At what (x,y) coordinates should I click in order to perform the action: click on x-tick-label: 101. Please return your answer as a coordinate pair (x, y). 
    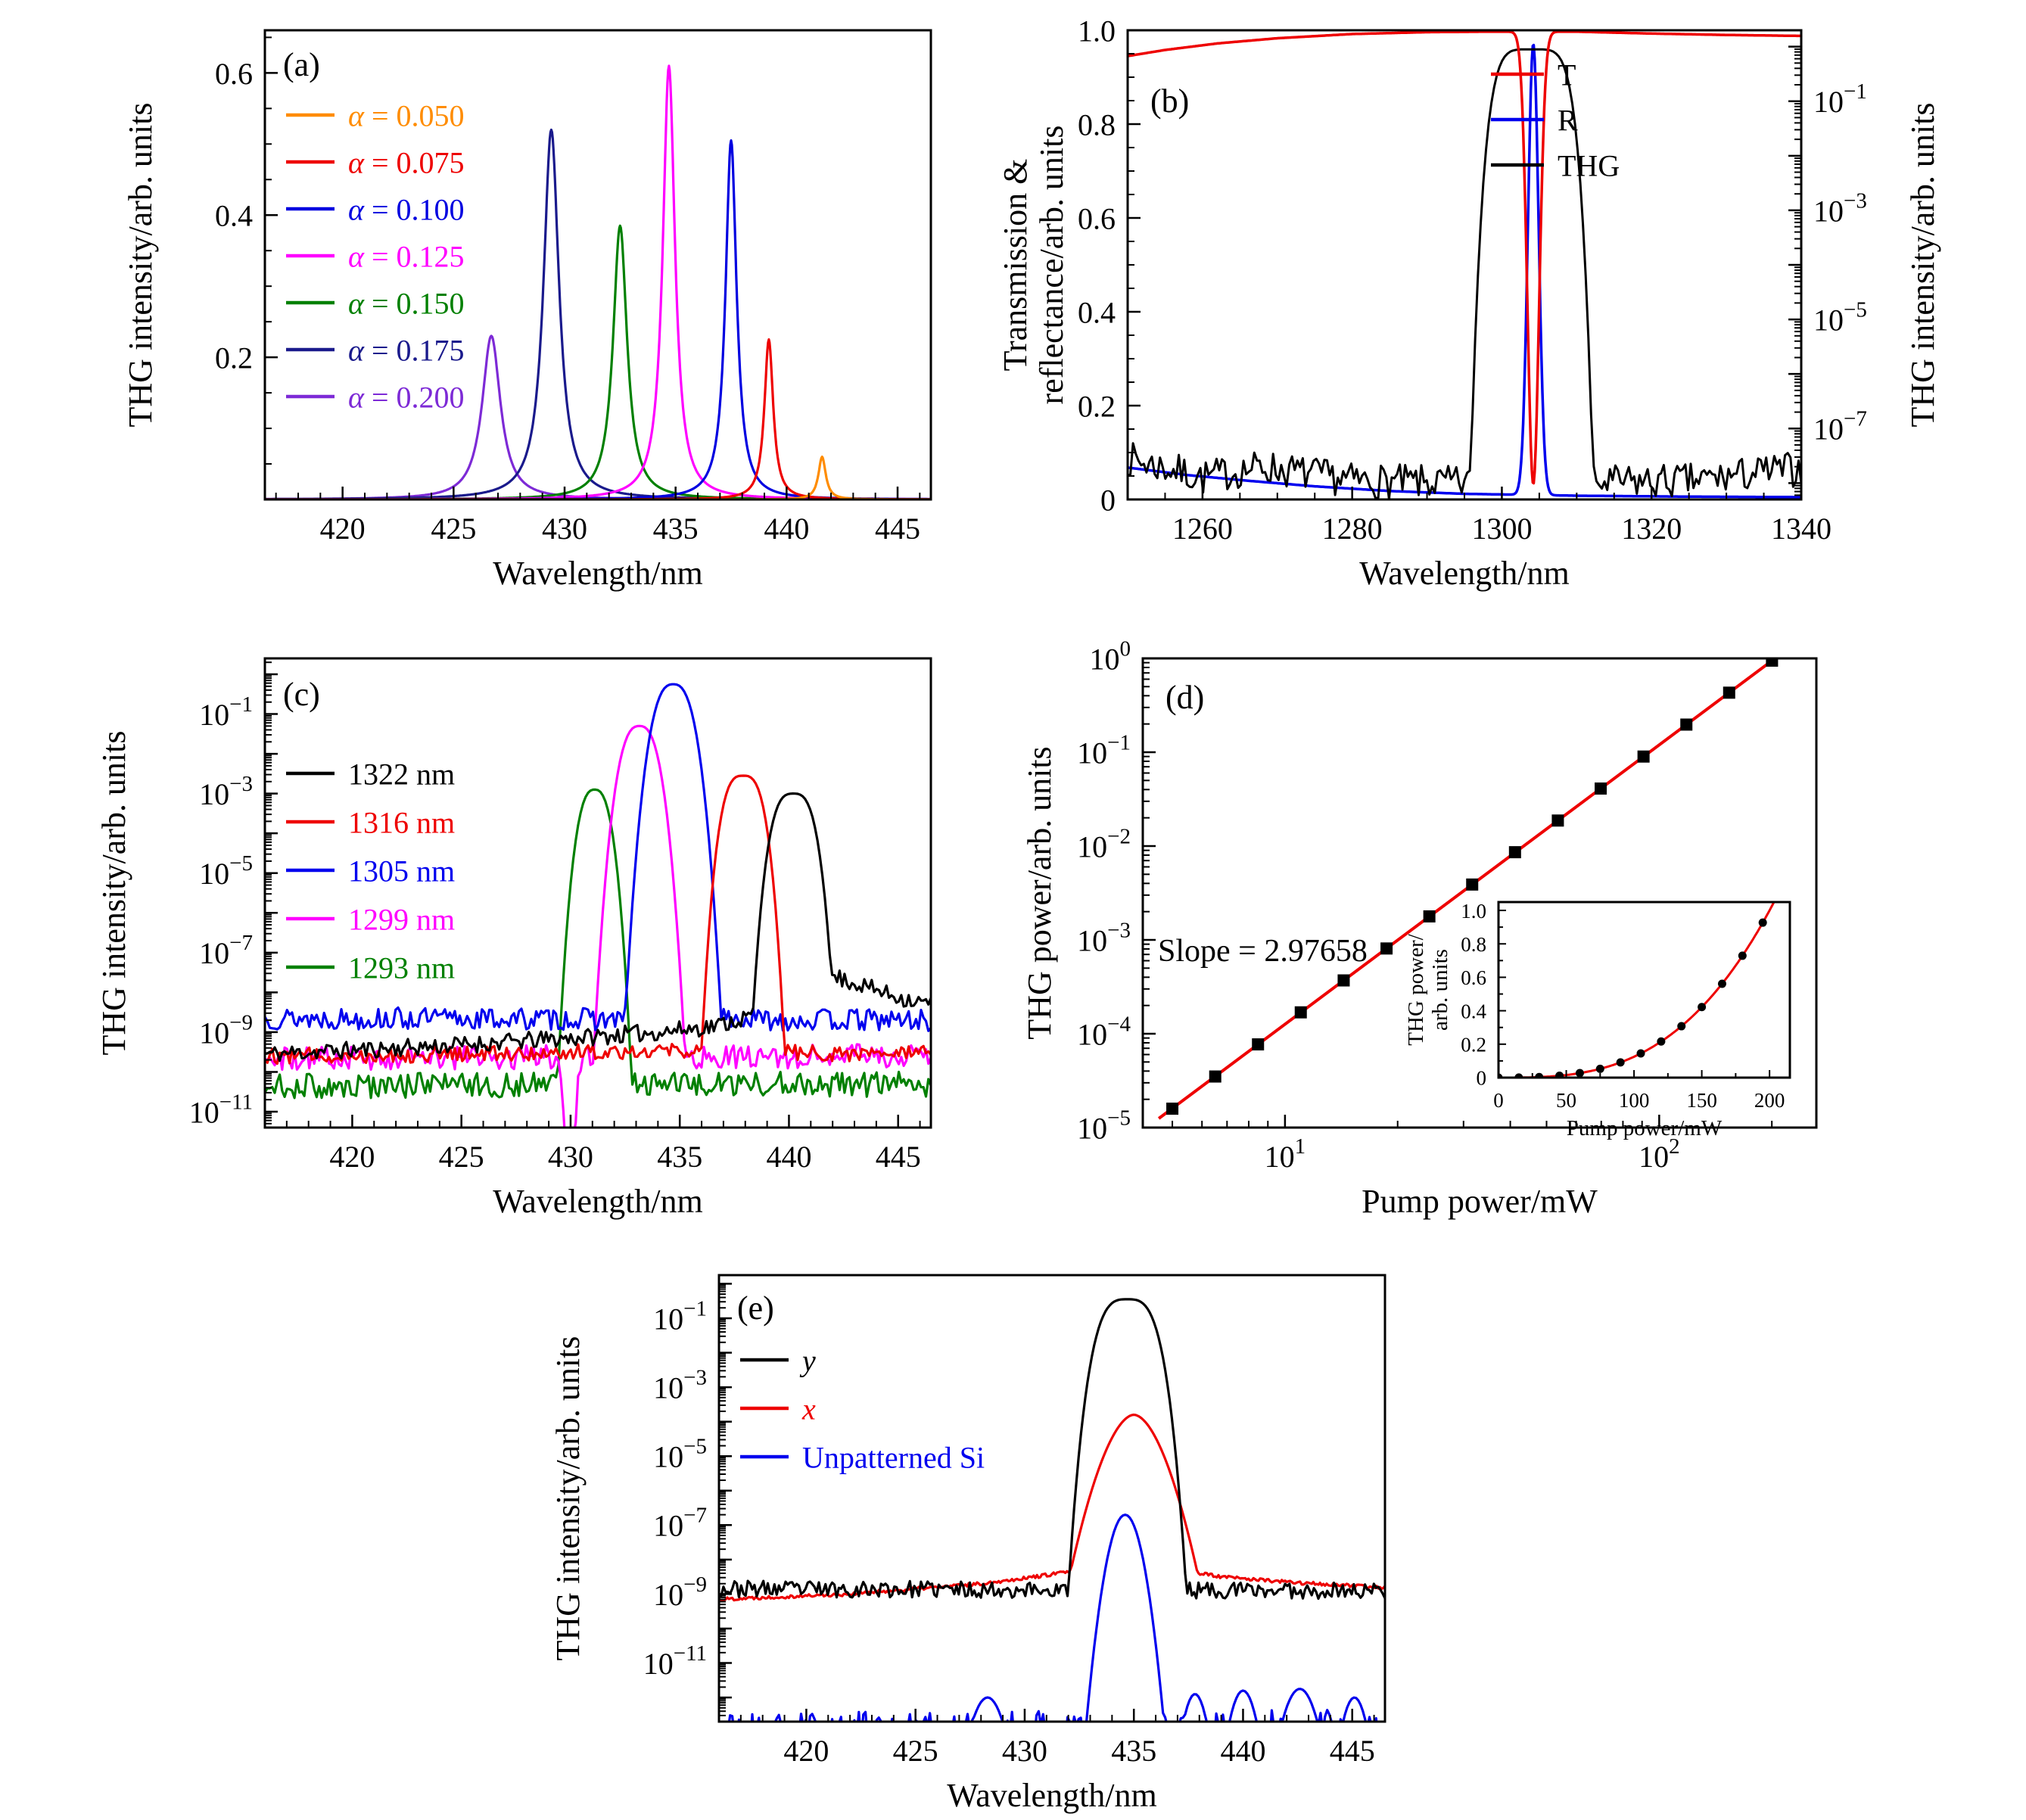
    Looking at the image, I should click on (1285, 1154).